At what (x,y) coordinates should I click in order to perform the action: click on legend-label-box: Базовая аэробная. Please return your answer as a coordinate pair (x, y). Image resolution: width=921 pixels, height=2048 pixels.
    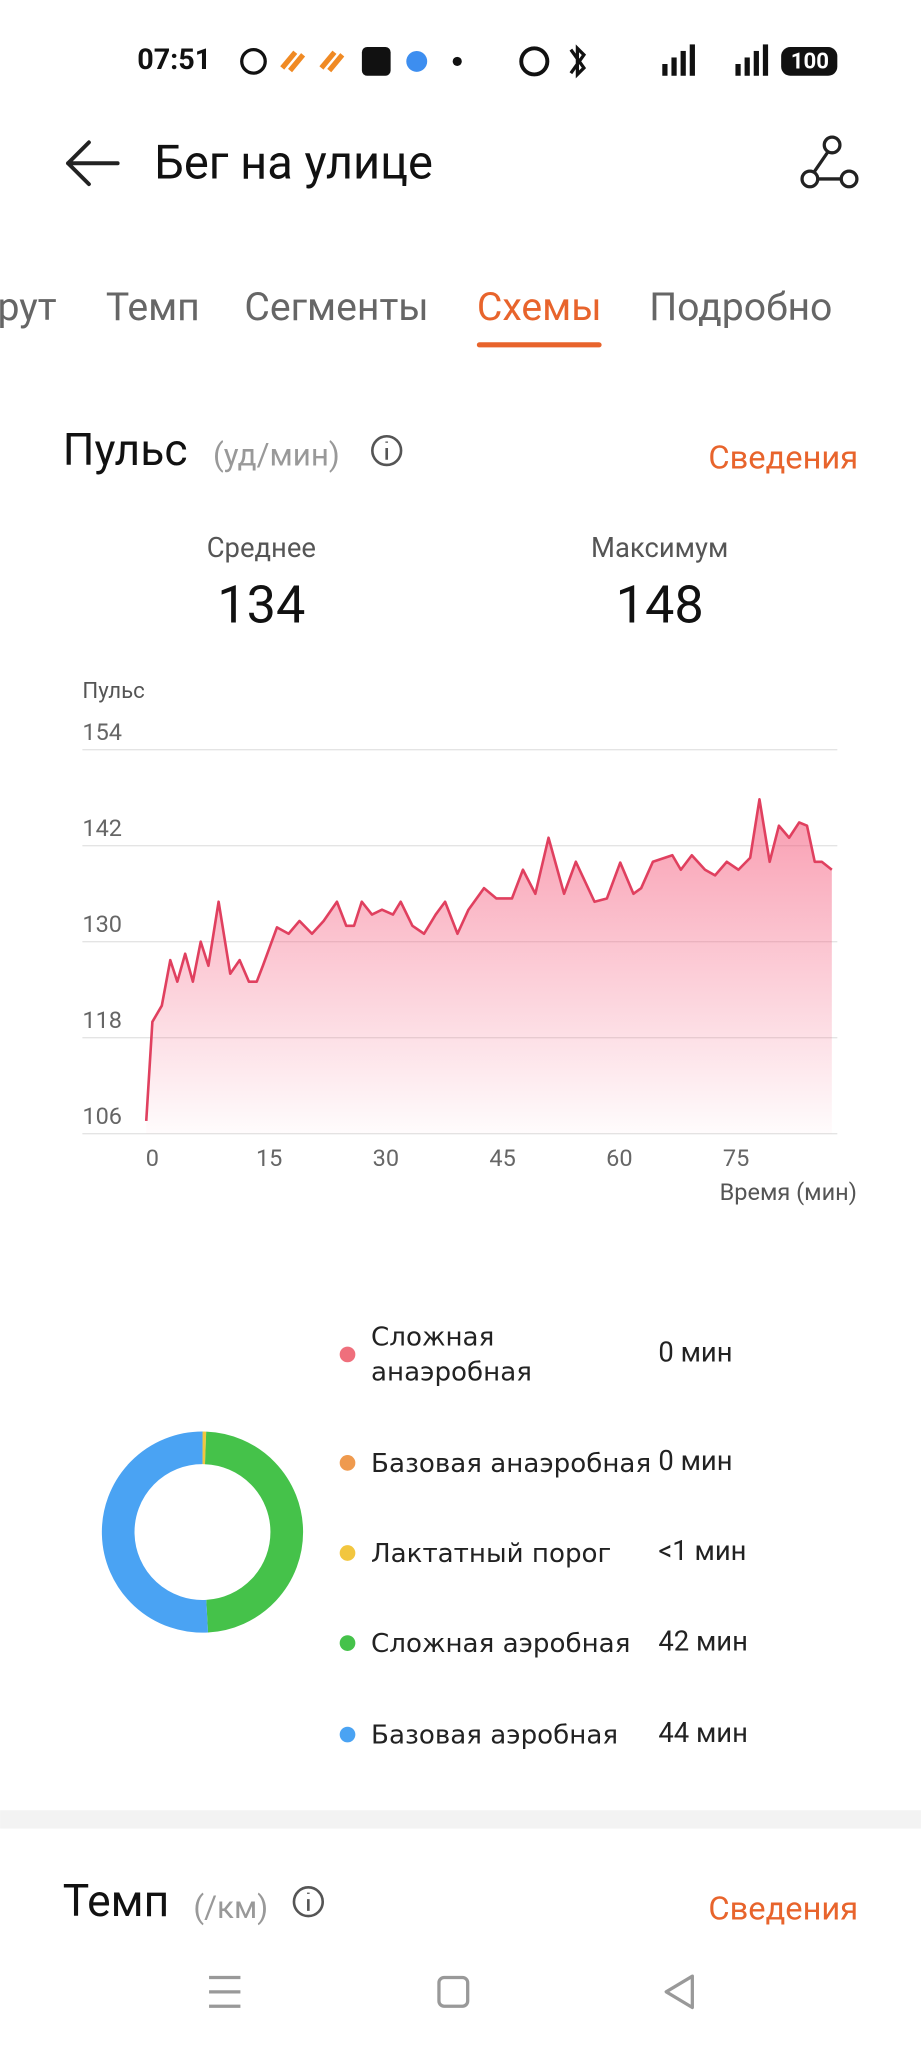
    Looking at the image, I should click on (495, 1734).